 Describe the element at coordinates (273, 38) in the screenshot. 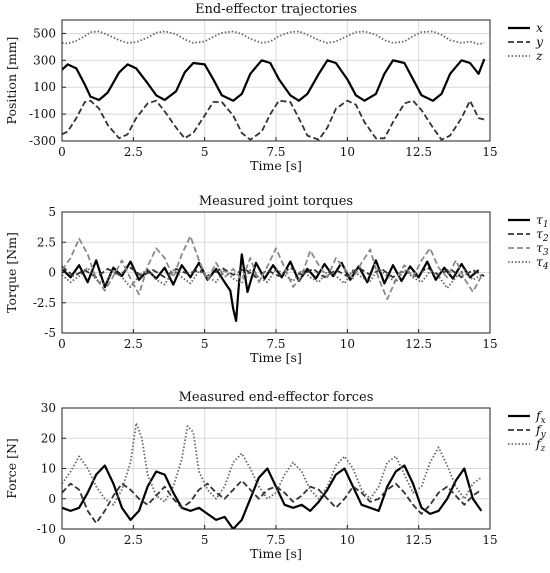

I see `series-line-z` at that location.